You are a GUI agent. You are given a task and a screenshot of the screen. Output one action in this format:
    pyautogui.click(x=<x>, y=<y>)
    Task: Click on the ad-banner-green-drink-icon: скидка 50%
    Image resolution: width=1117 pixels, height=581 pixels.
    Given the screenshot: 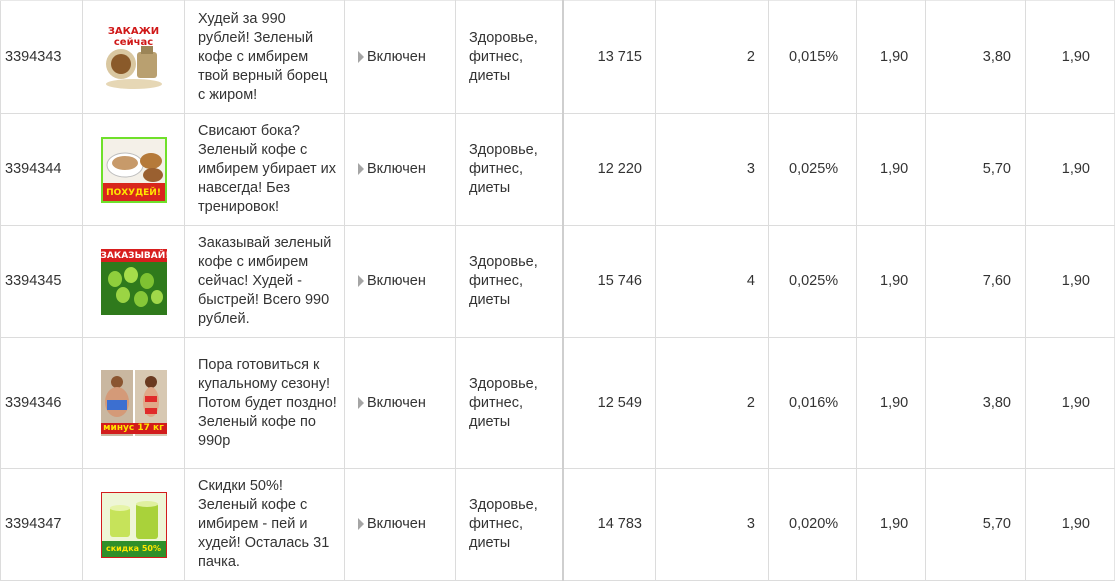 What is the action you would take?
    pyautogui.click(x=133, y=524)
    